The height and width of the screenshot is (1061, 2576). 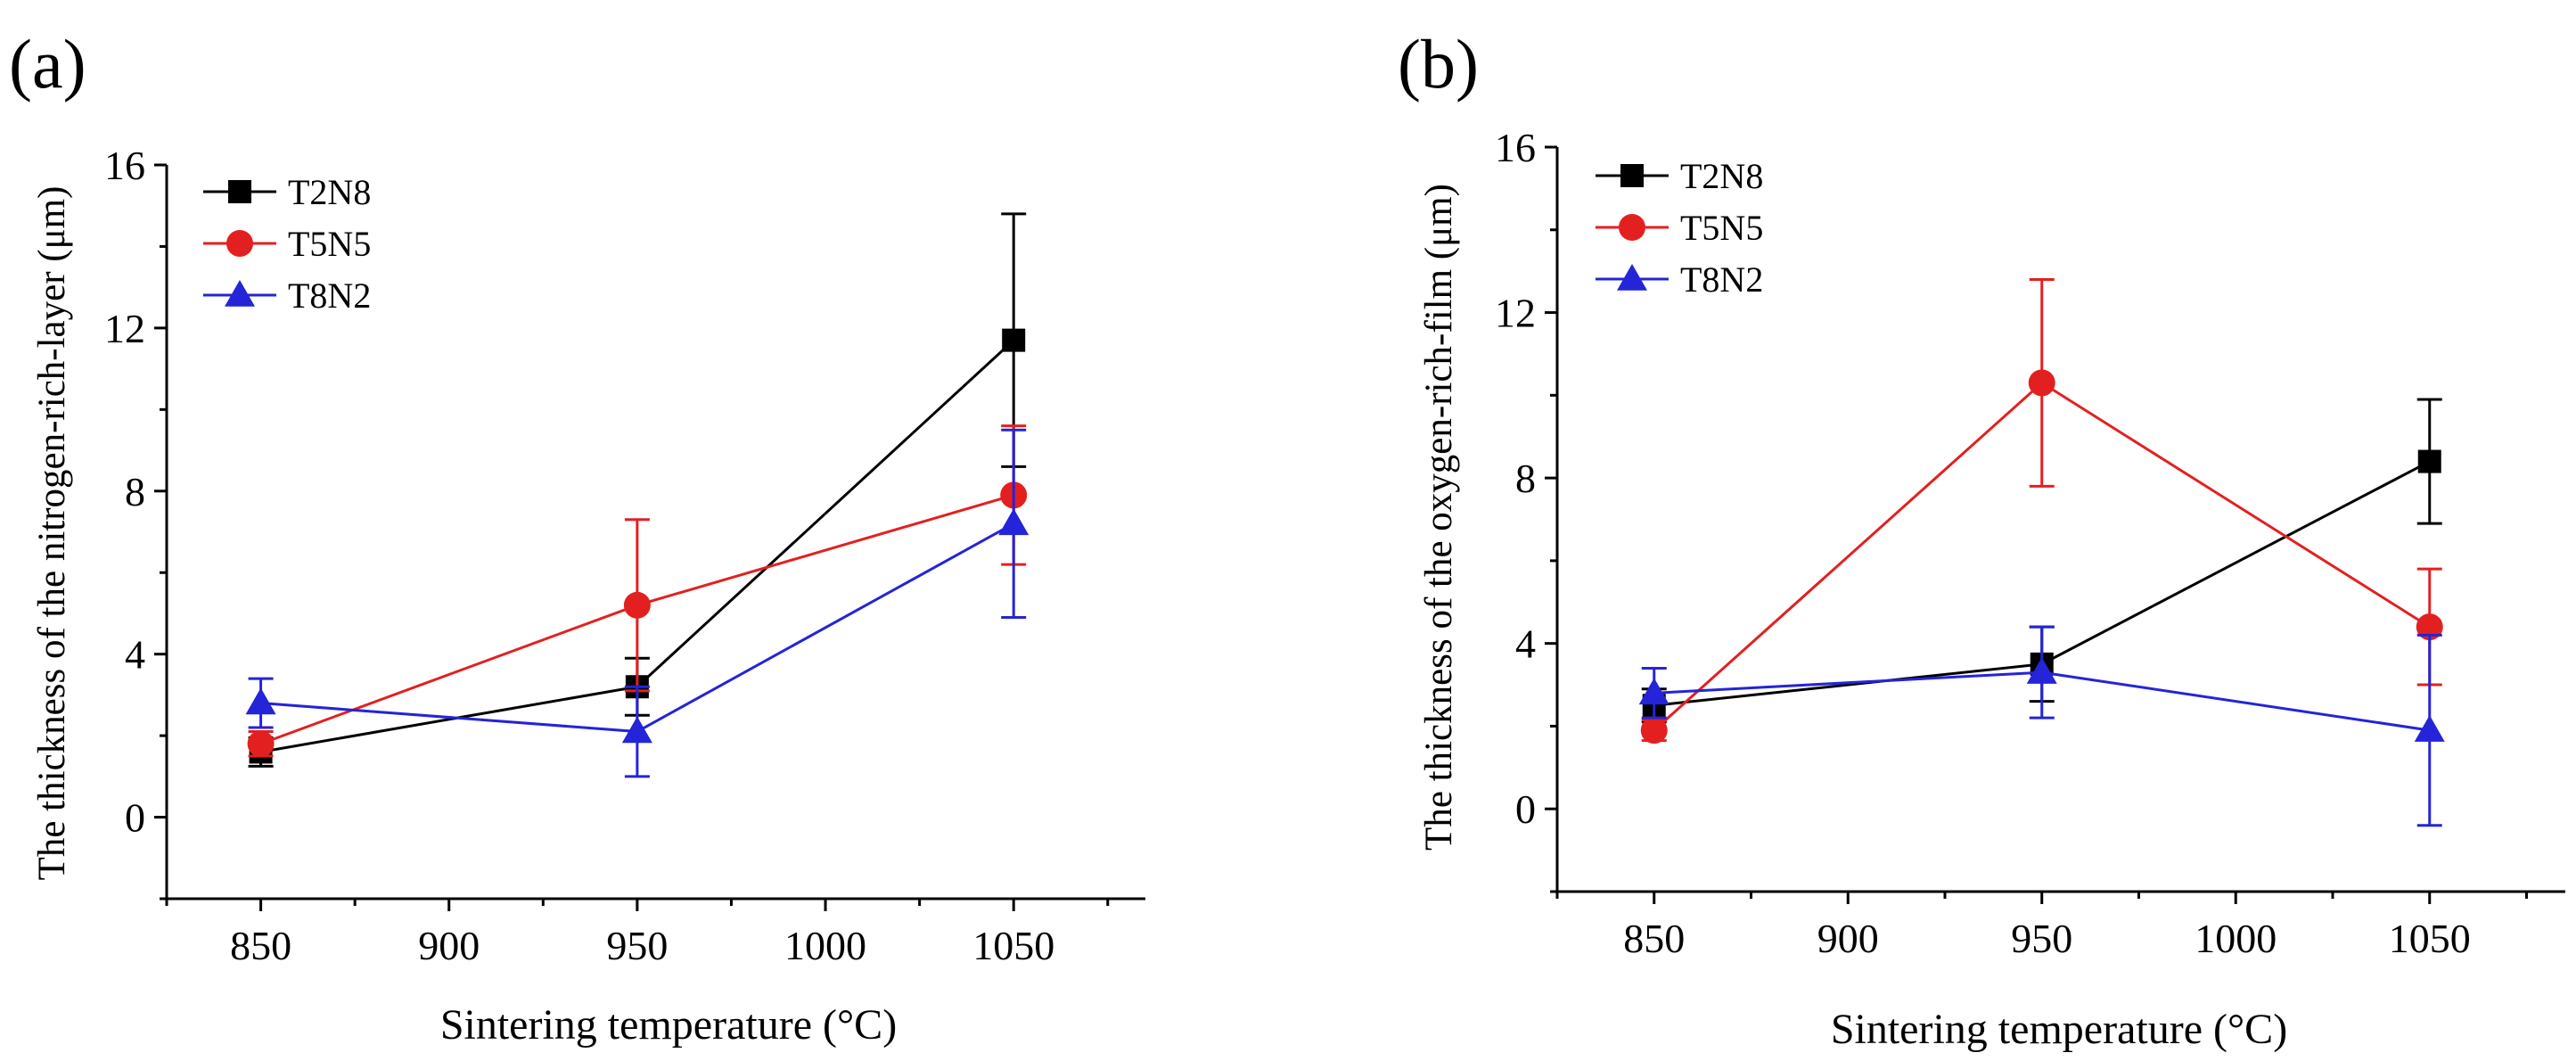 I want to click on panel-a-x-tick-label: 900, so click(x=449, y=945).